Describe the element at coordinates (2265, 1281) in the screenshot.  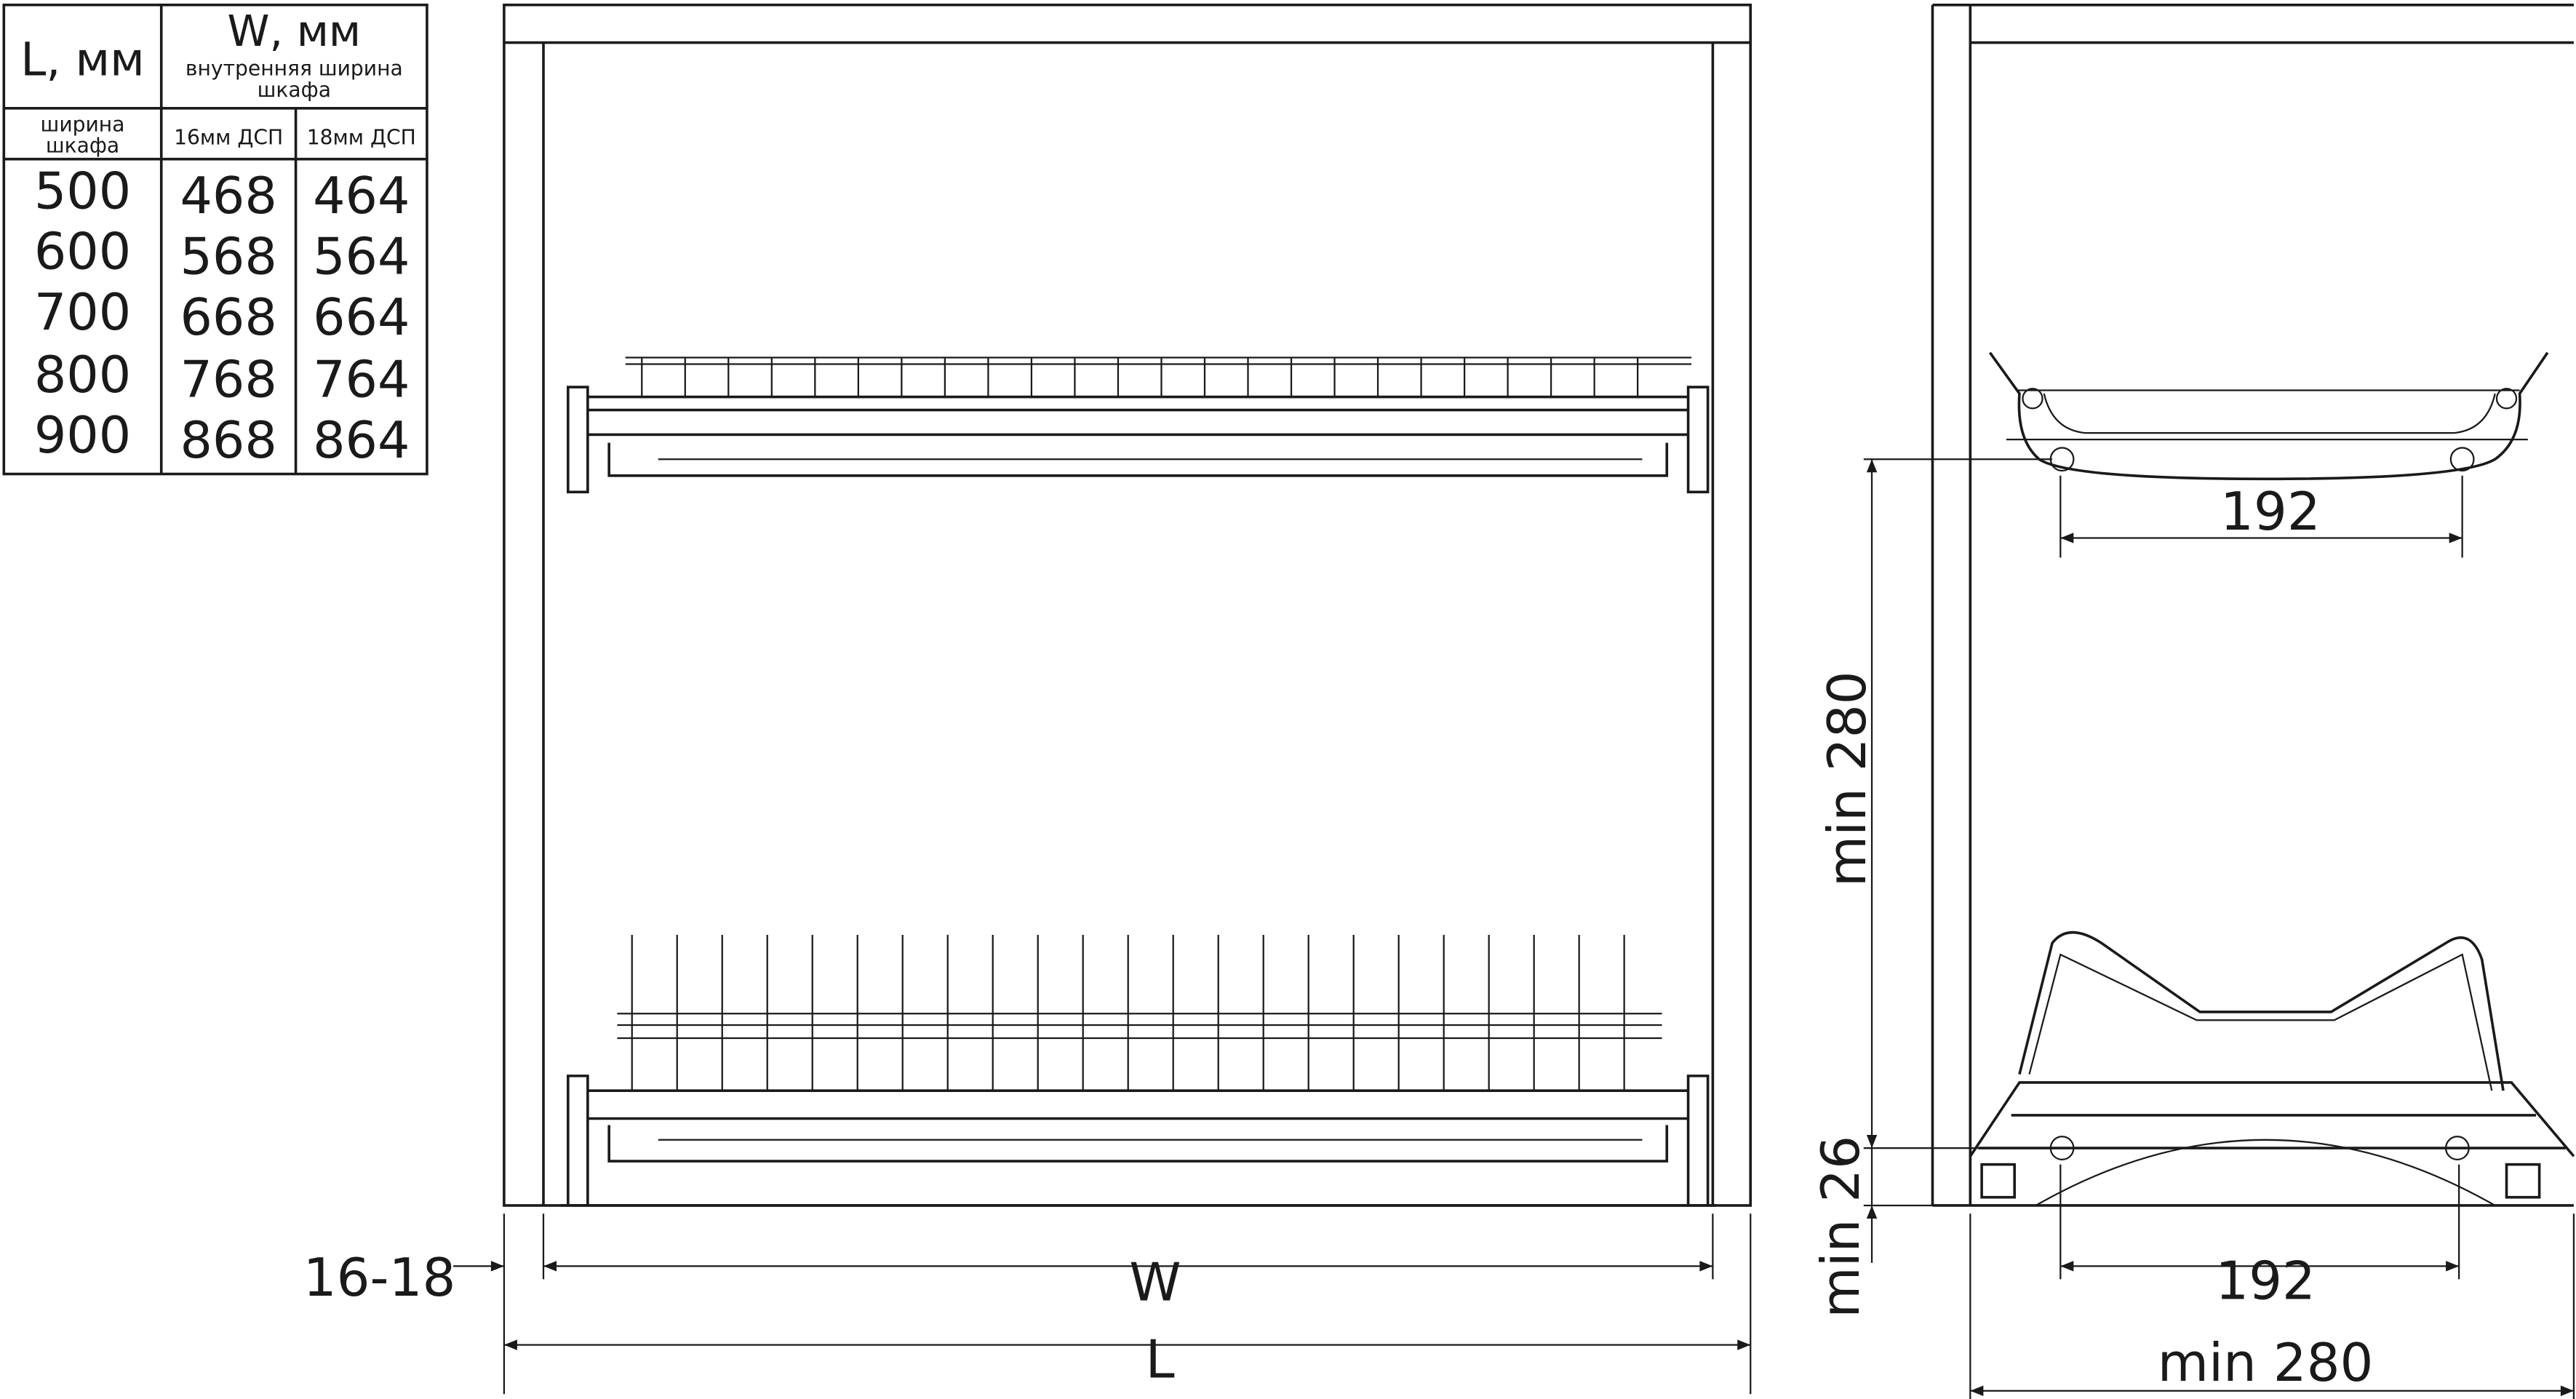
I see `dimension-lower-depth: 192` at that location.